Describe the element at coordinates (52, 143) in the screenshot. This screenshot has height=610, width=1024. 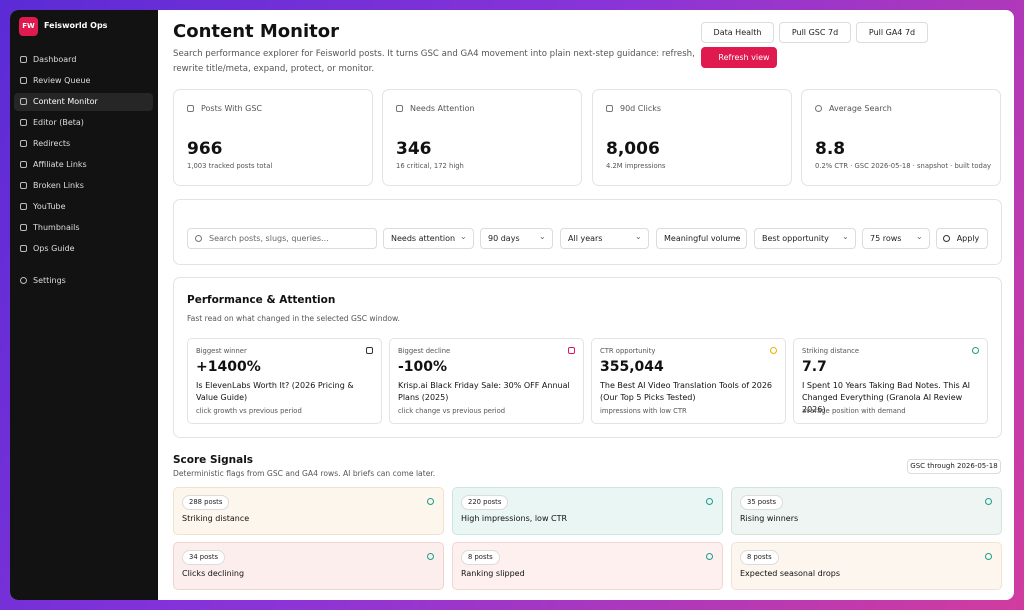
I see `nav-item: Redirects` at that location.